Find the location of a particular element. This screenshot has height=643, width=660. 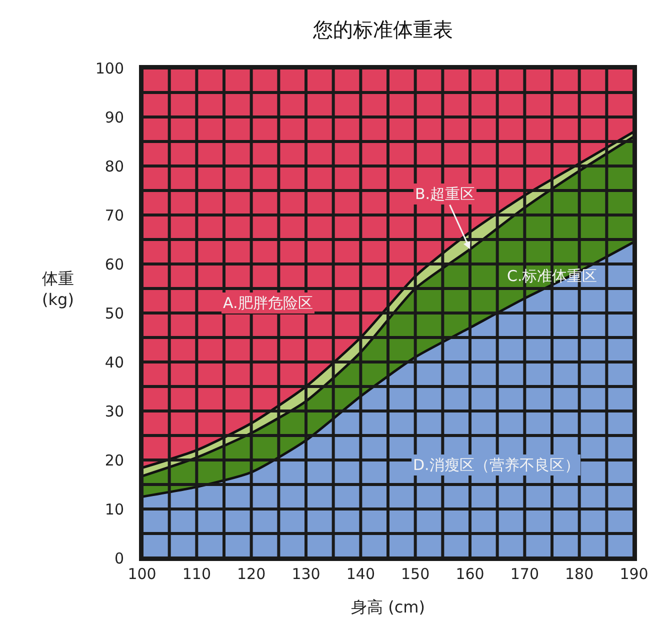

x-tick-label: 150 is located at coordinates (415, 574).